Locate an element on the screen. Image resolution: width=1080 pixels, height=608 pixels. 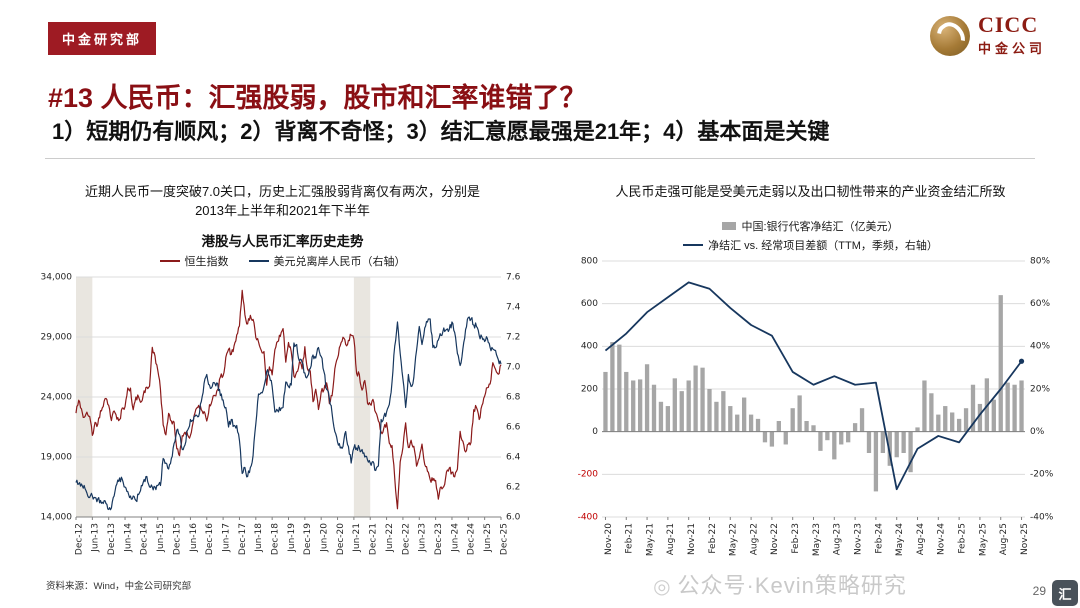
left-chart-legend: 恒生指数 美元兑离岸人民币（右轴） is located at coordinates (282, 261).